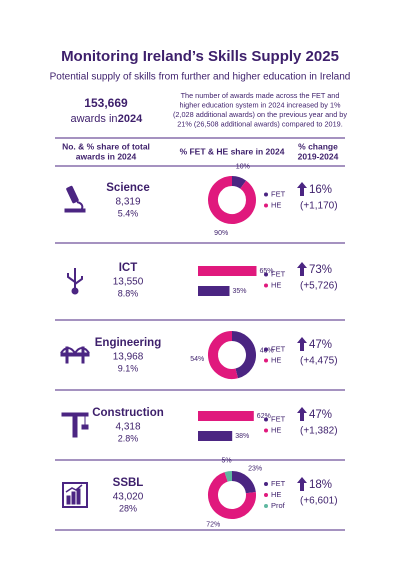 This screenshot has height=576, width=400. What do you see at coordinates (255, 469) in the screenshot?
I see `data-label: 23%` at bounding box center [255, 469].